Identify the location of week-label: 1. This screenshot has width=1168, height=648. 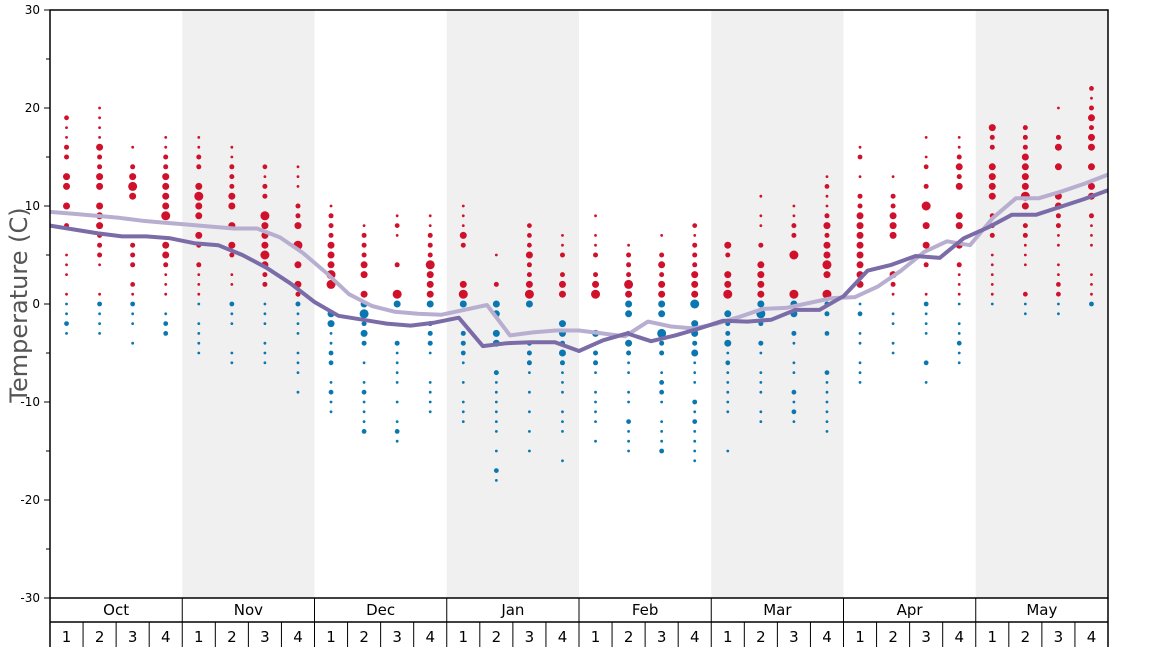
(860, 637).